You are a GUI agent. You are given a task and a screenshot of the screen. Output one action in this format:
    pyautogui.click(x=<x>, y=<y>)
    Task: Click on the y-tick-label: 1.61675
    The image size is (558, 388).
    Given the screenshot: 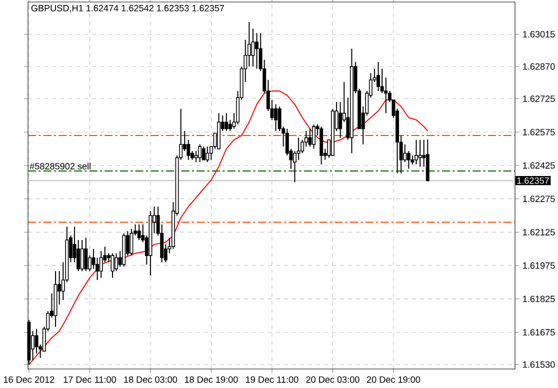 What is the action you would take?
    pyautogui.click(x=539, y=332)
    